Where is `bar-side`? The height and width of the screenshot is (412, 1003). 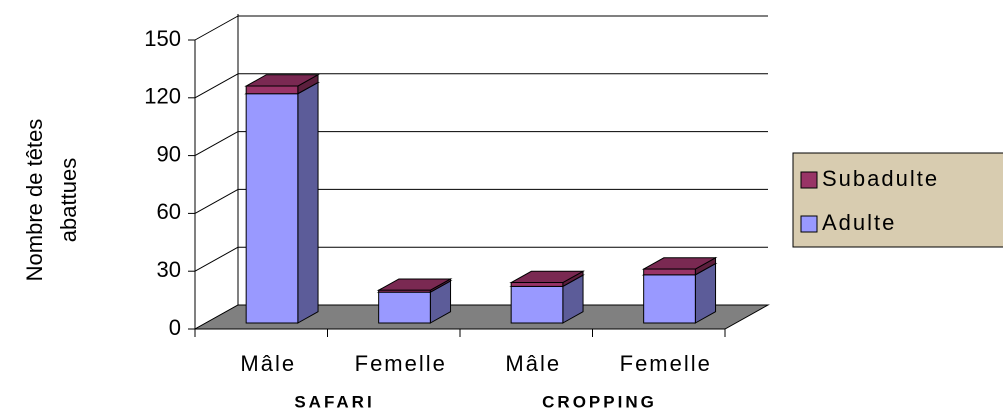
bar-side is located at coordinates (308, 202).